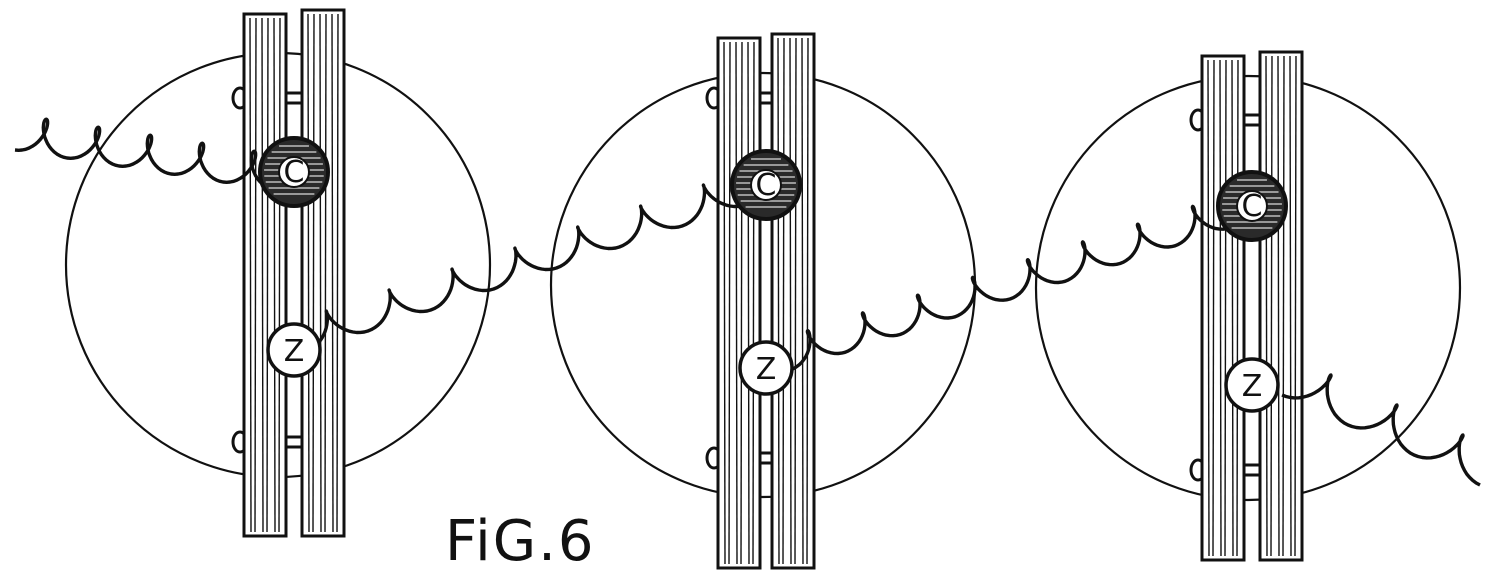 This screenshot has height=582, width=1500. Describe the element at coordinates (520, 541) in the screenshot. I see `figure-caption: FiG.6` at that location.